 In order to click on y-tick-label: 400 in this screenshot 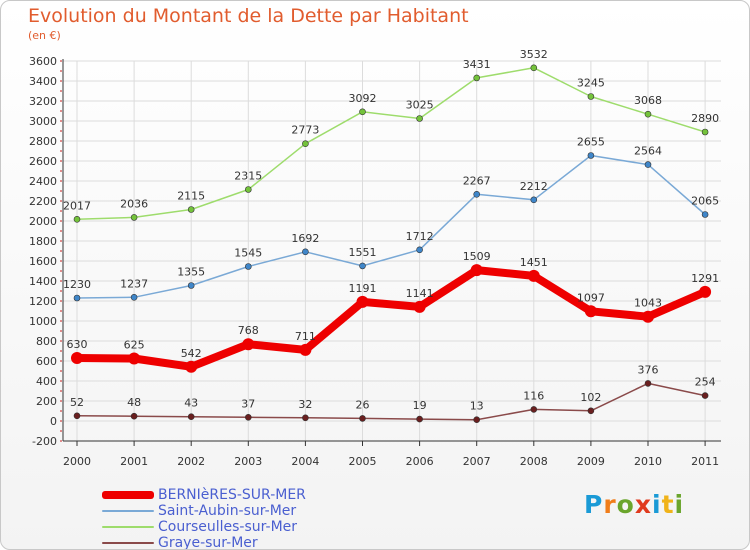, I will do `click(46, 381)`.